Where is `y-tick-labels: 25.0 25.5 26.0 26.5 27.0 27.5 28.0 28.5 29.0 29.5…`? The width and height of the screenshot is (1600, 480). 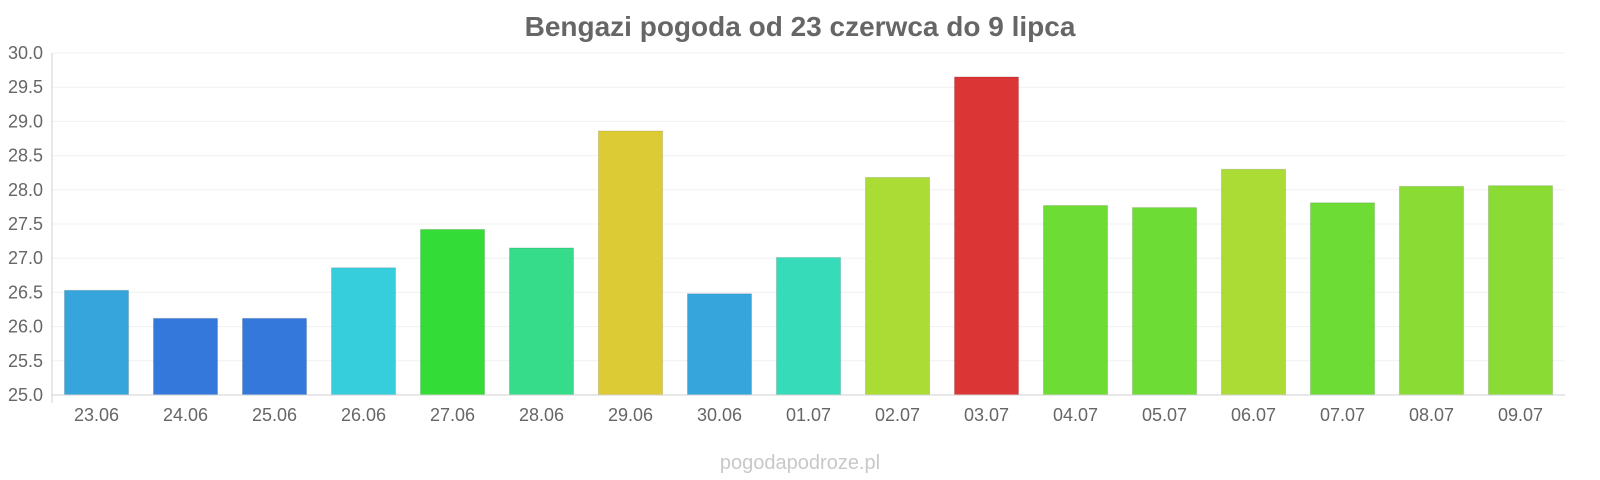 y-tick-labels: 25.0 25.5 26.0 26.5 27.0 27.5 28.0 28.5 29.0 29.5… is located at coordinates (25, 224).